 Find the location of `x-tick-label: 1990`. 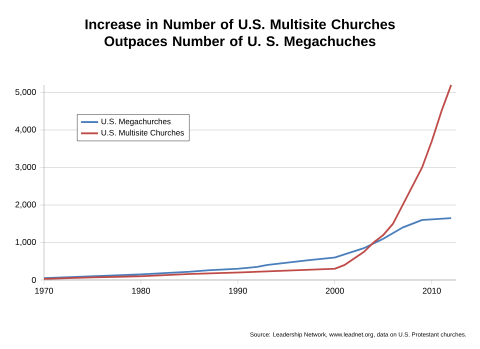

x-tick-label: 1990 is located at coordinates (238, 291).